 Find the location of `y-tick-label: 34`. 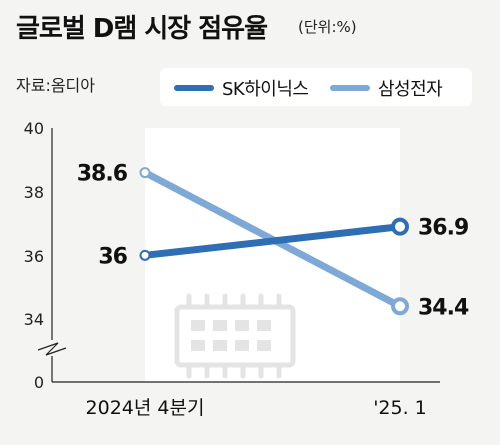

y-tick-label: 34 is located at coordinates (34, 319).